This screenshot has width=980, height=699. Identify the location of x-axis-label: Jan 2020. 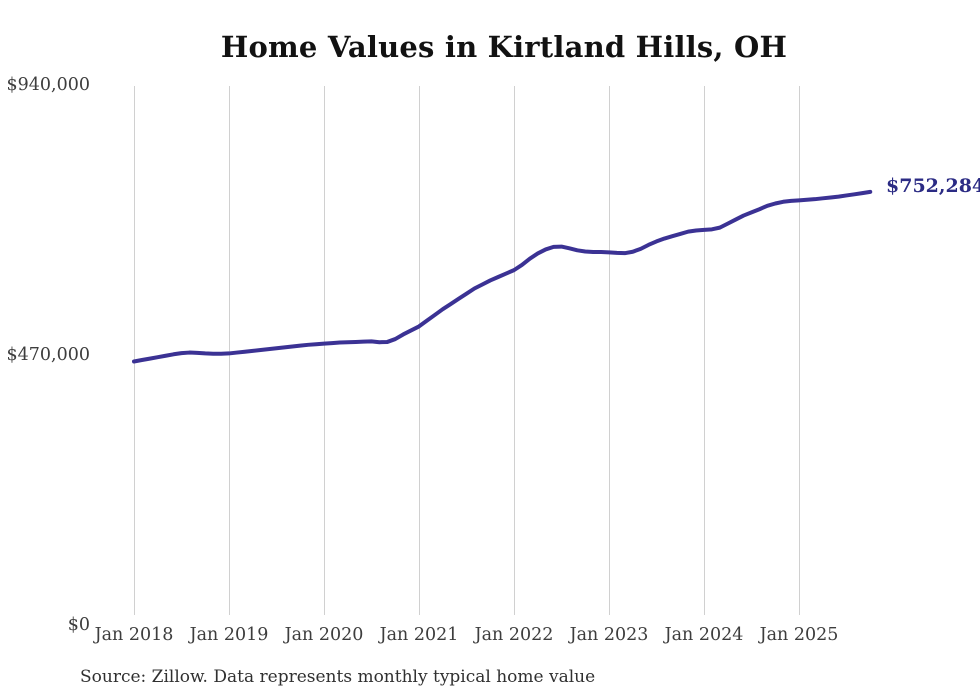
(323, 635).